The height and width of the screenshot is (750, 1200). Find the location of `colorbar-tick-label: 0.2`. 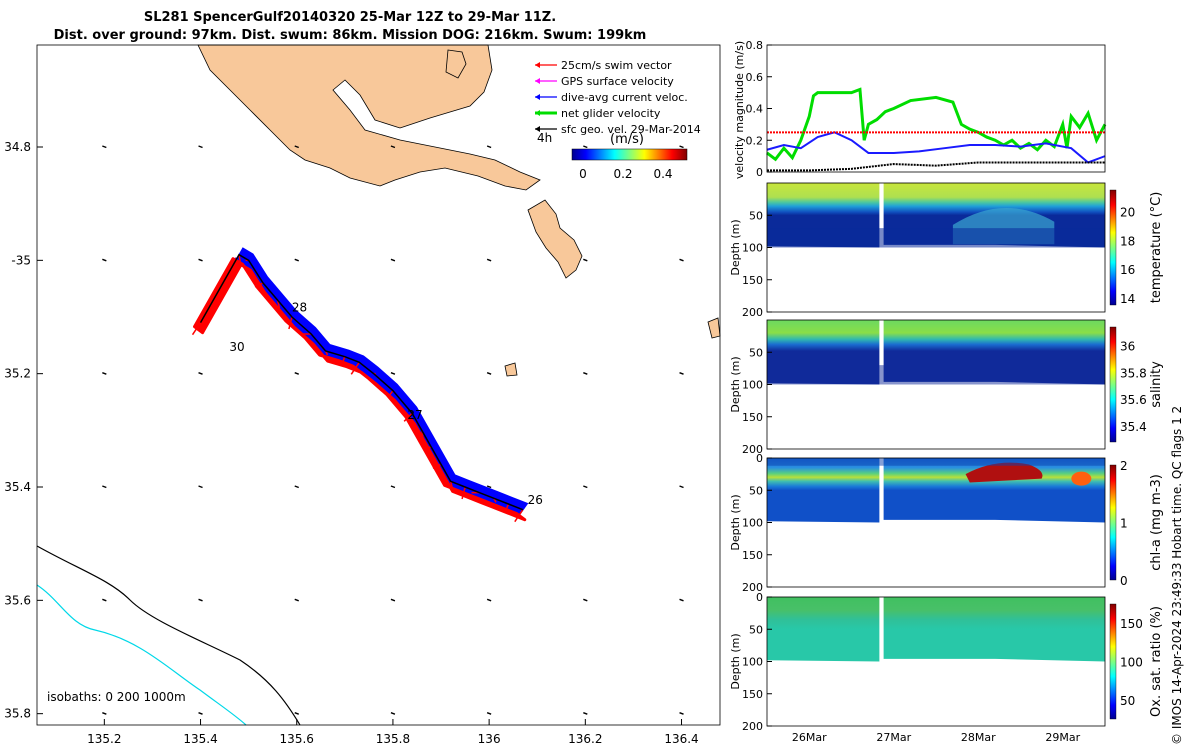

colorbar-tick-label: 0.2 is located at coordinates (622, 174).